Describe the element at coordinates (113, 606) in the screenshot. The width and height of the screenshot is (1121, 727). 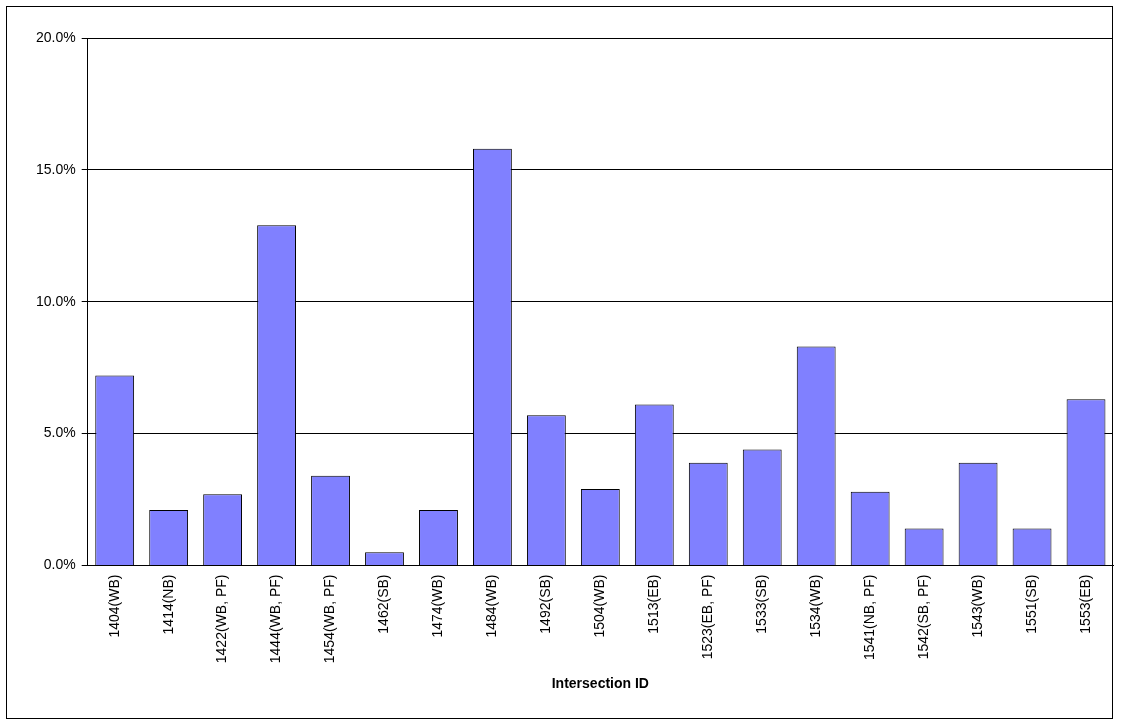
I see `x-tick-label: 1404(WB)` at that location.